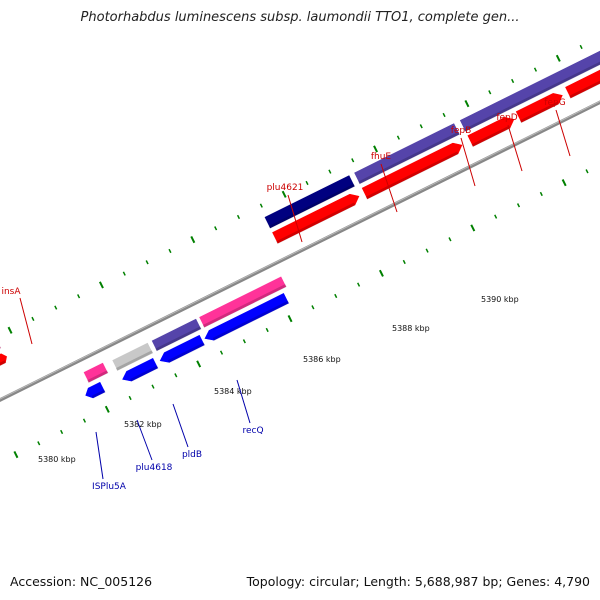 The width and height of the screenshot is (600, 600). Describe the element at coordinates (389, 188) in the screenshot. I see `gene-2-fwd-leader` at that location.